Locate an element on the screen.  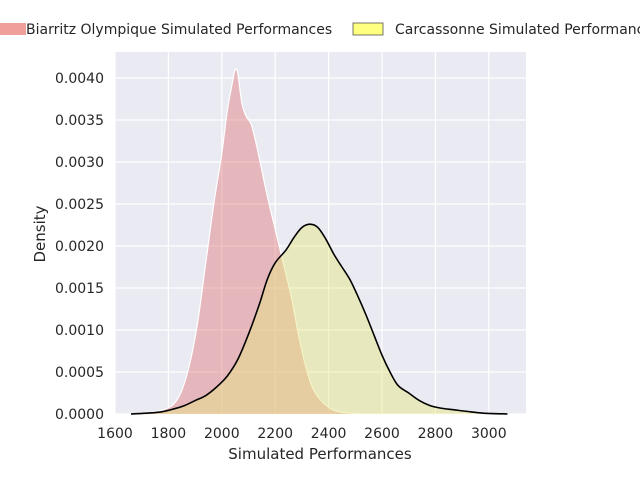
y-tick-label: 0.0000 is located at coordinates (79, 415).